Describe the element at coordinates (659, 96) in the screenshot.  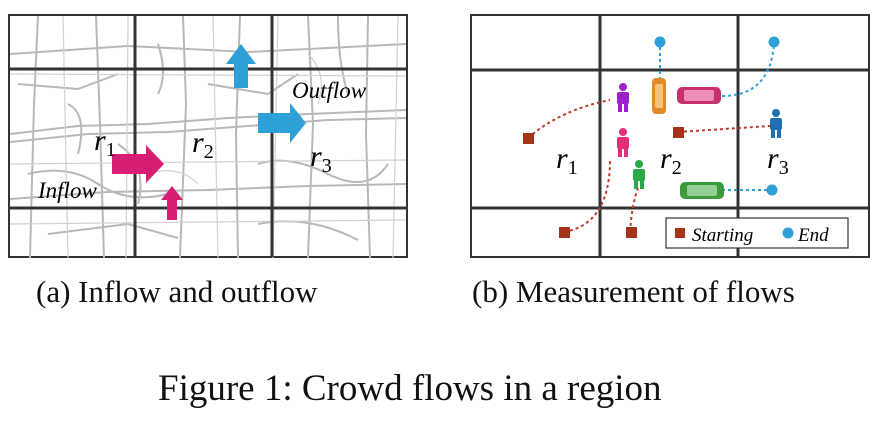
I see `car-icon-orange` at that location.